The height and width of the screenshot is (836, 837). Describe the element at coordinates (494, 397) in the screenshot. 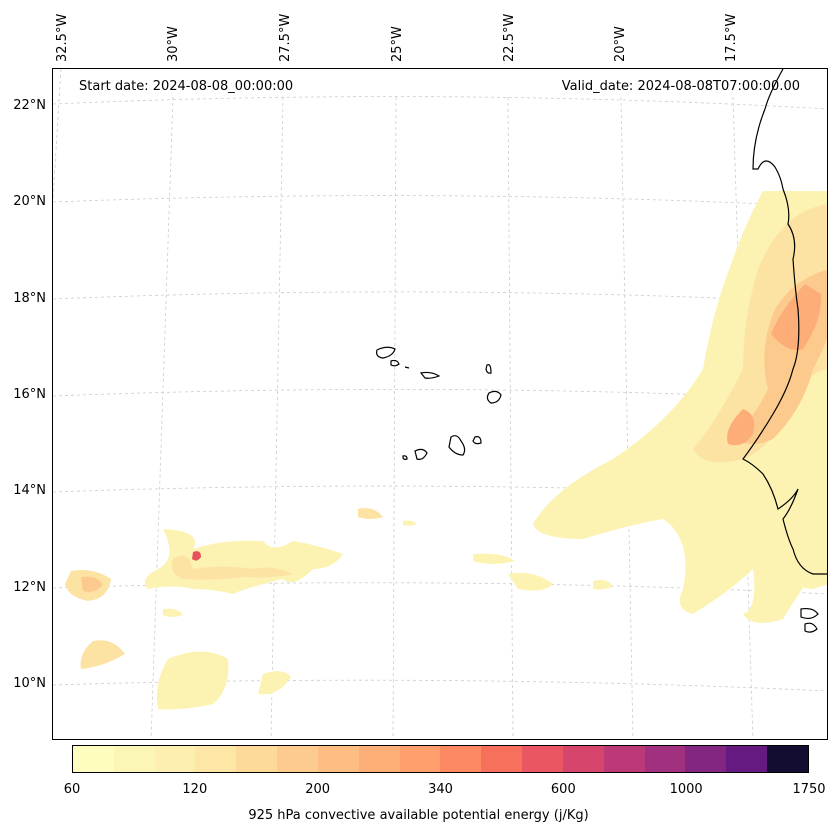

I see `island-boa-vista` at that location.